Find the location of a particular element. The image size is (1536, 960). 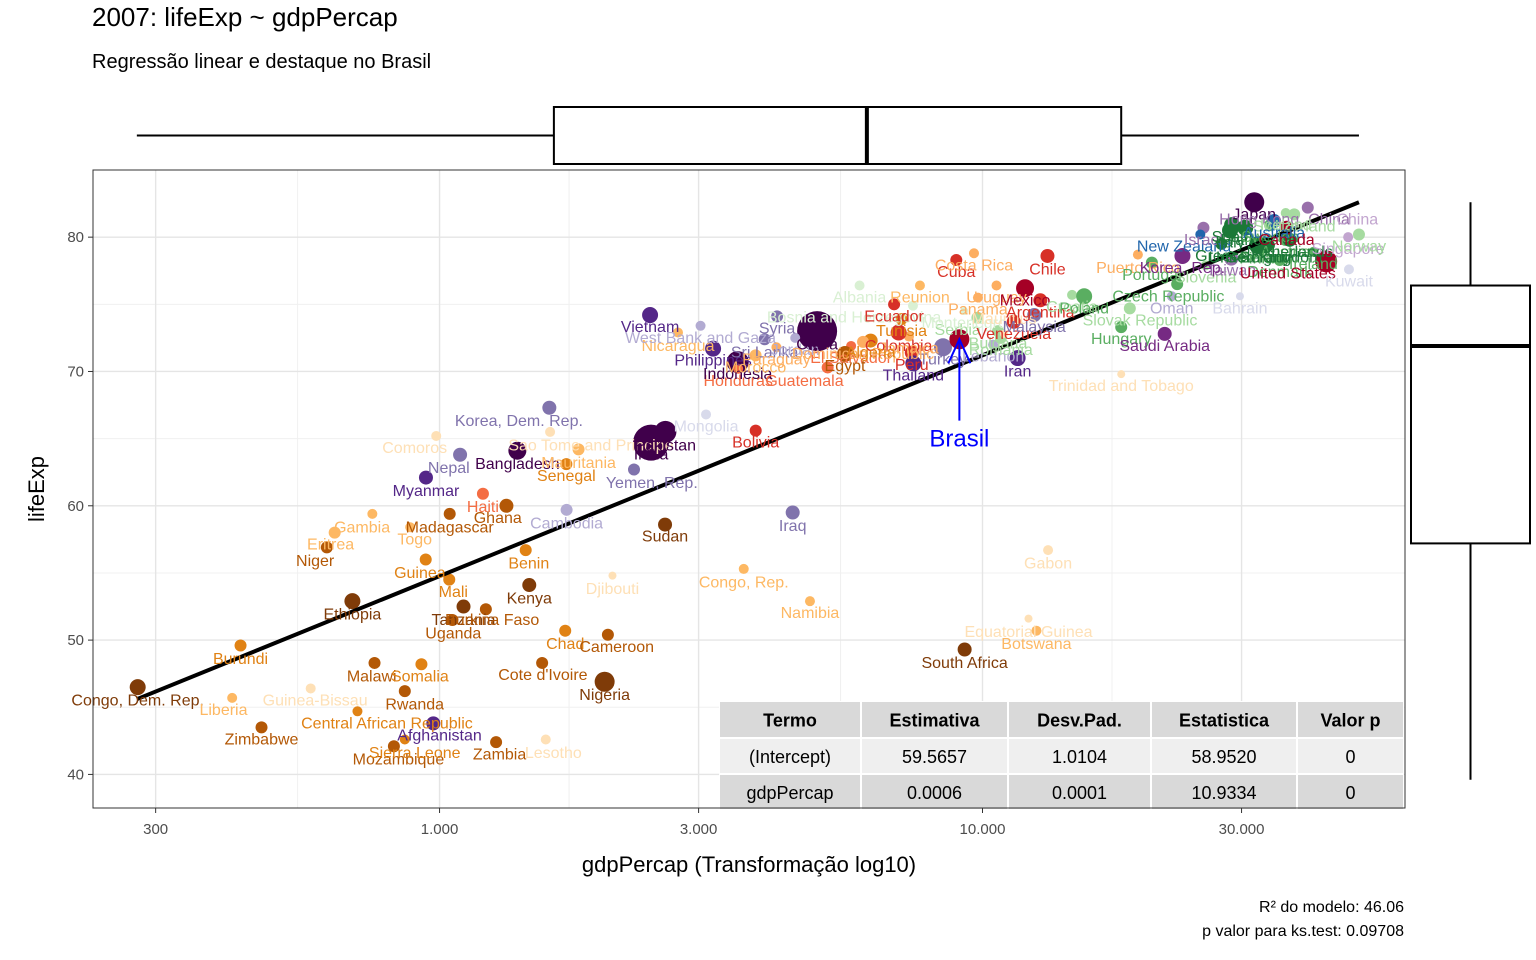

country-label: Madagascar is located at coordinates (450, 527).